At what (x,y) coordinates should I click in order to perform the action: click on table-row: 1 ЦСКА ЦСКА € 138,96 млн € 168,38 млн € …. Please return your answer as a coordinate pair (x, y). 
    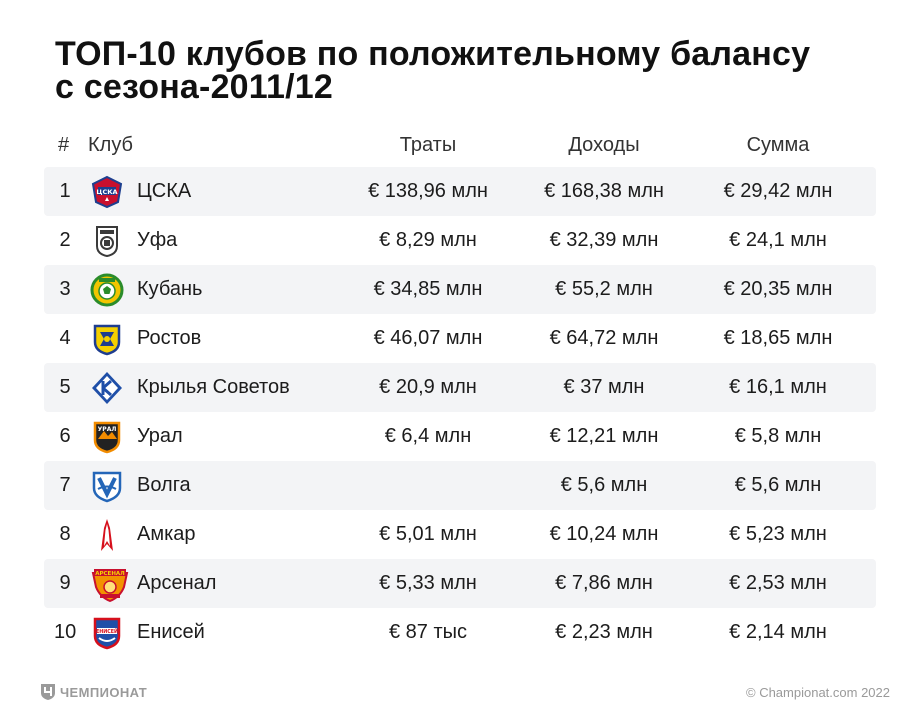
    Looking at the image, I should click on (460, 191).